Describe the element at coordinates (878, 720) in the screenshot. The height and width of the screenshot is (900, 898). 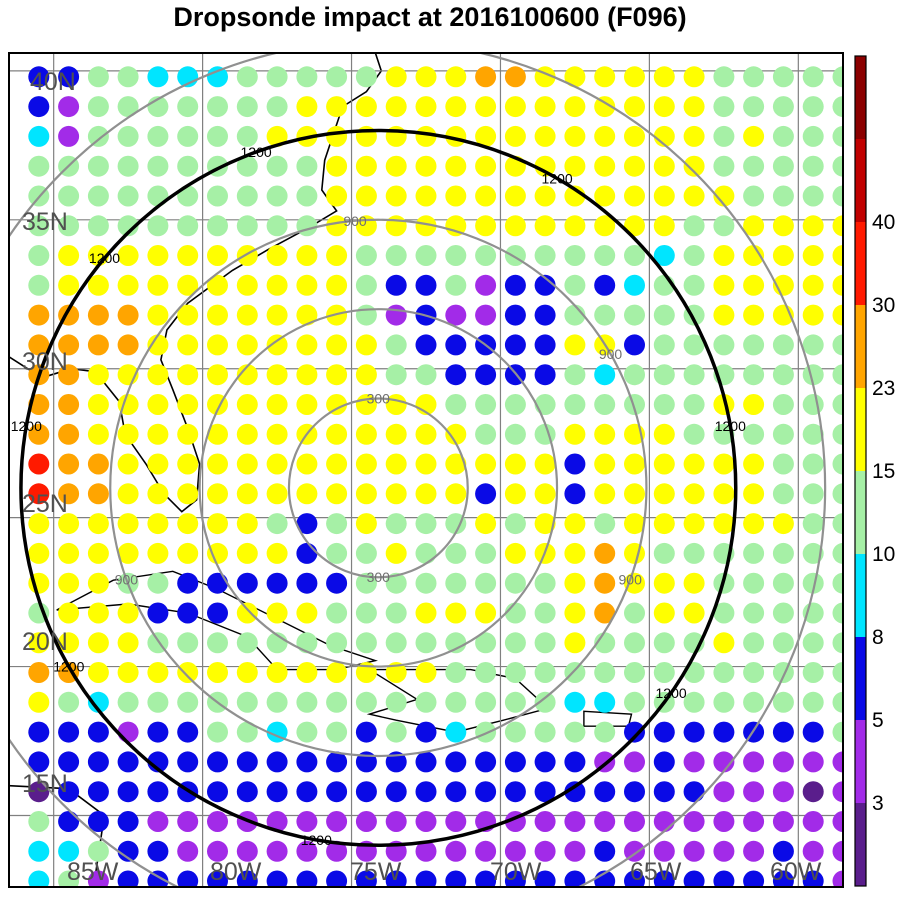
I see `colorbar-tick-label: 5` at that location.